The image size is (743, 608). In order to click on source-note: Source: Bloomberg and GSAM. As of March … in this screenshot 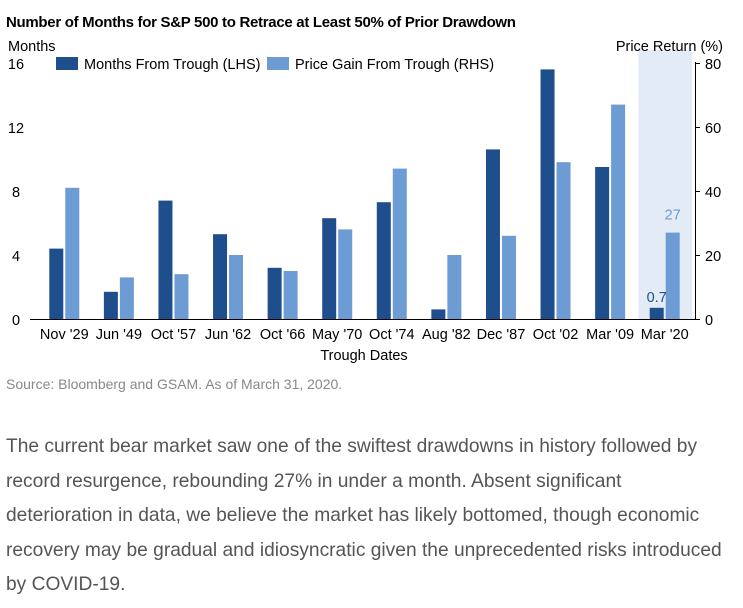, I will do `click(174, 384)`.